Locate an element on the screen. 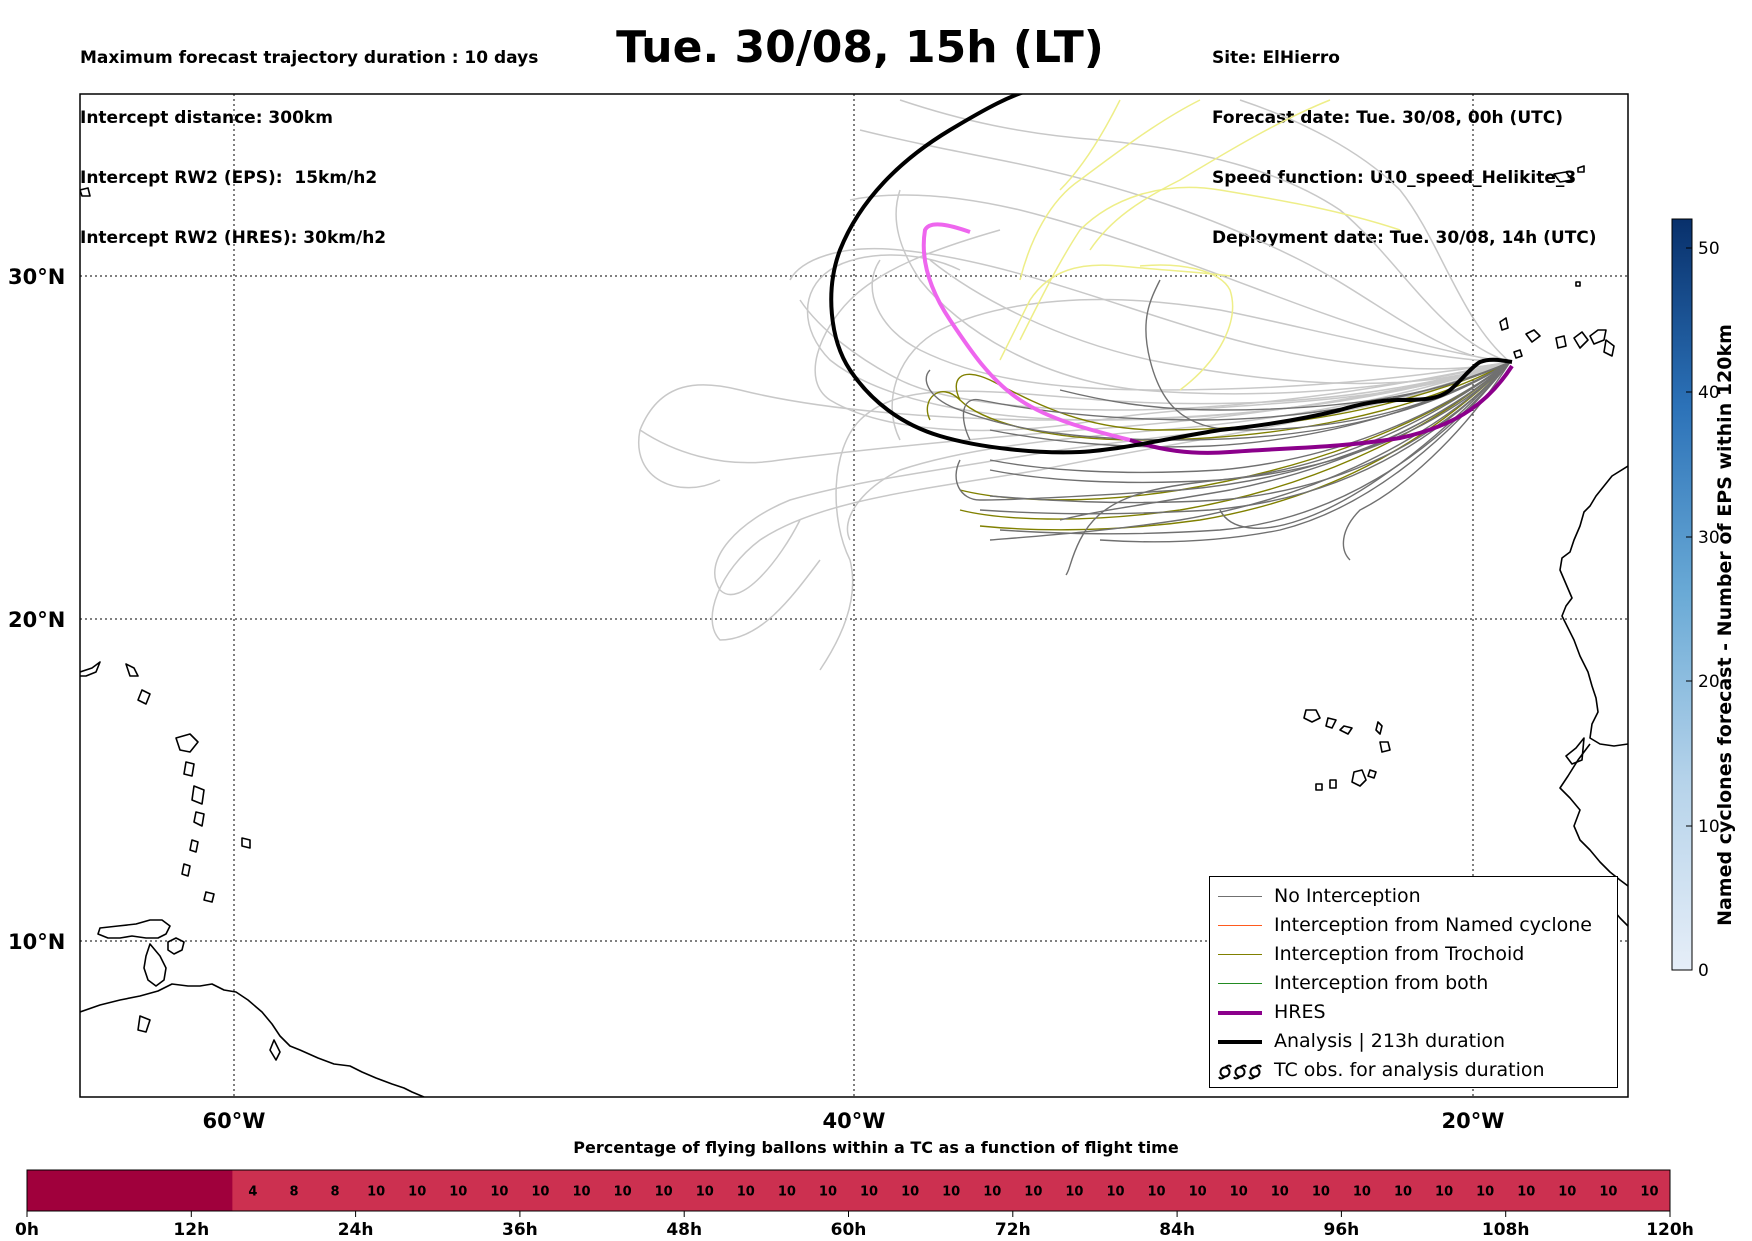 The width and height of the screenshot is (1752, 1241). legend-item-both: Interception from both is located at coordinates (1413, 984).